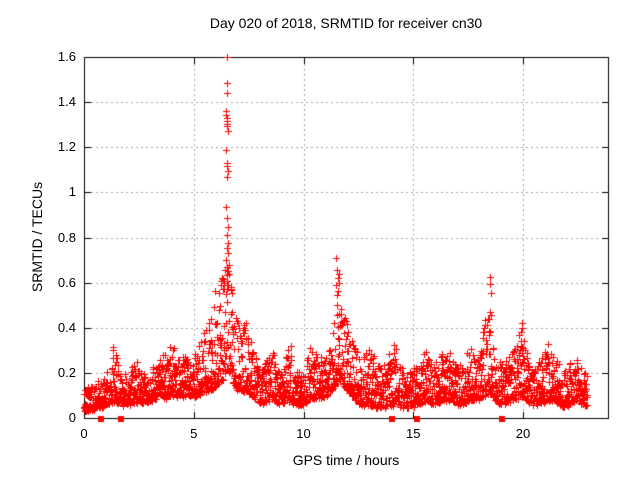  Describe the element at coordinates (66, 147) in the screenshot. I see `y-tick-label: 1.2` at that location.